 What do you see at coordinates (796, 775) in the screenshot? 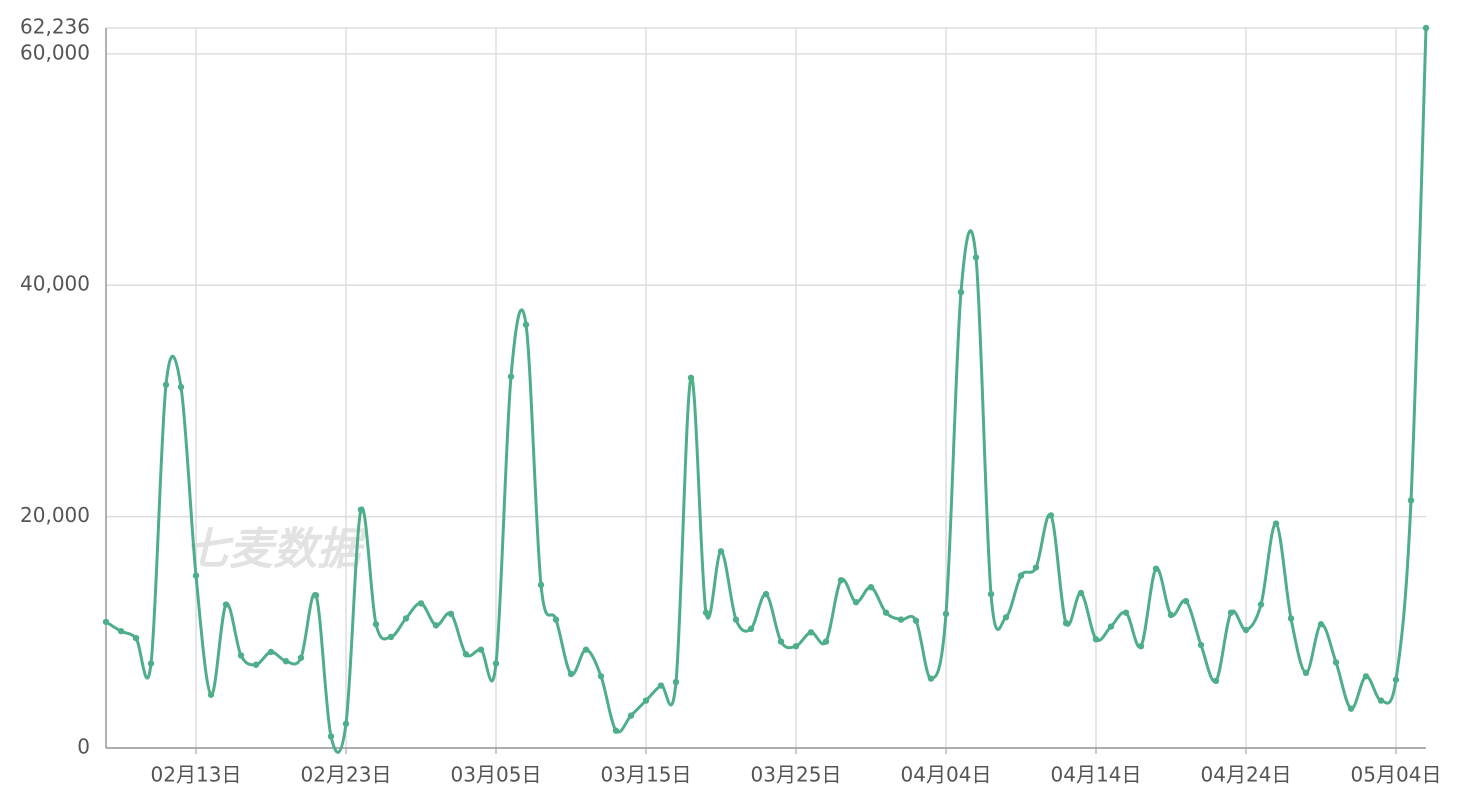
I see `x-tick-label: 03月25日` at bounding box center [796, 775].